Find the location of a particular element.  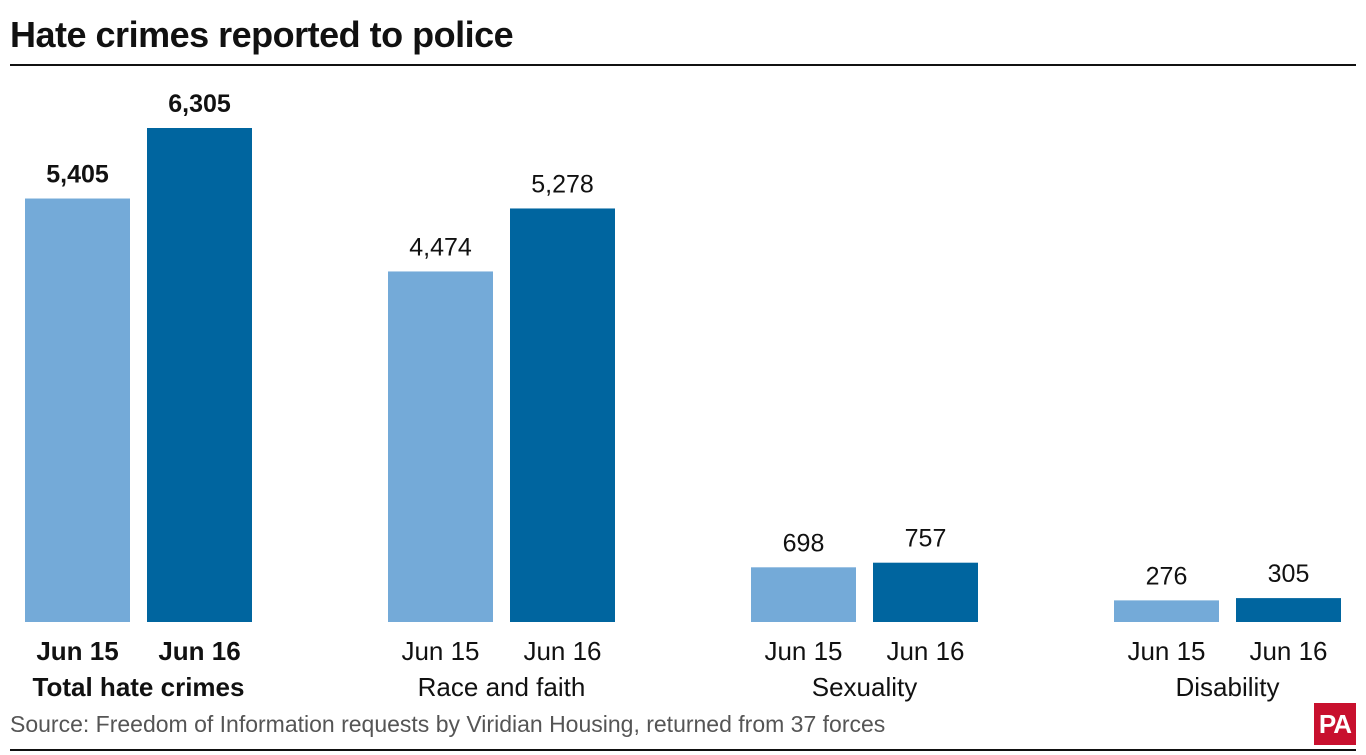

value-label: 276 is located at coordinates (1167, 576).